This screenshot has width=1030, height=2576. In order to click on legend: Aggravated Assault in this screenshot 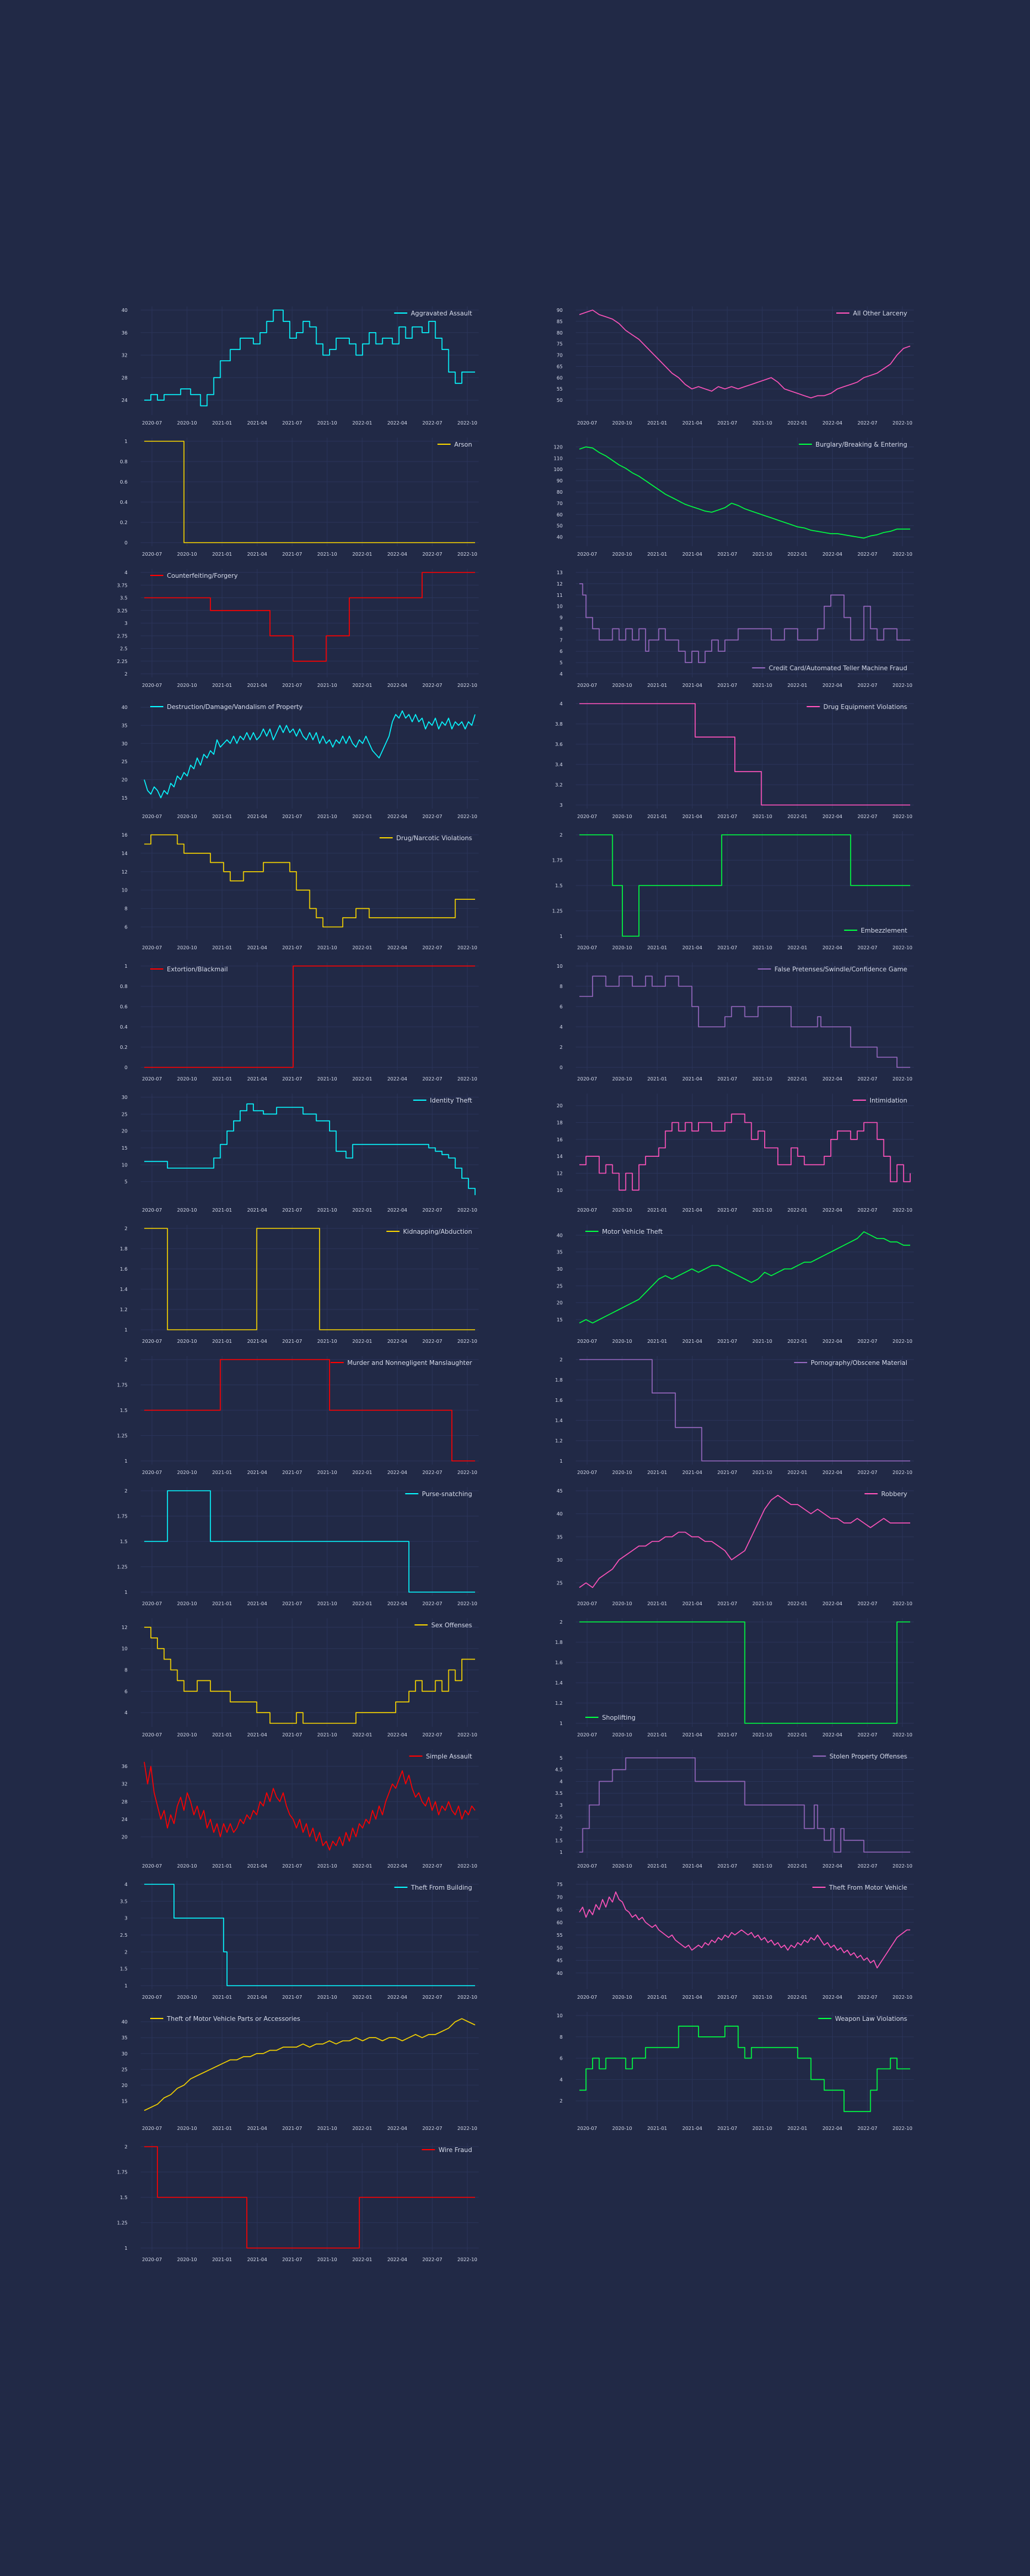, I will do `click(433, 313)`.